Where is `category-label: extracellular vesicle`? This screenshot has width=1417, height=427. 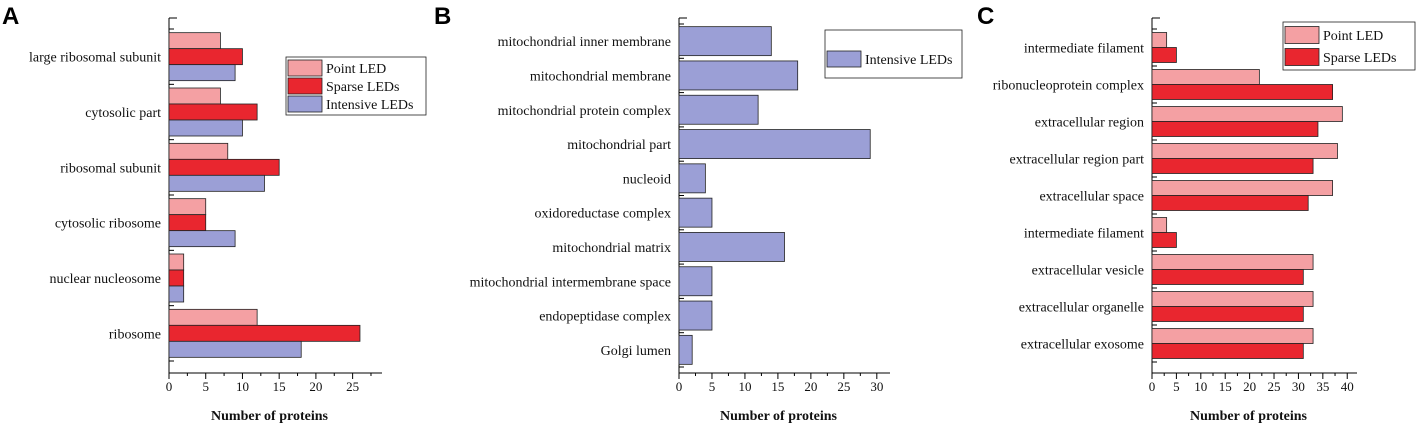
category-label: extracellular vesicle is located at coordinates (1088, 271).